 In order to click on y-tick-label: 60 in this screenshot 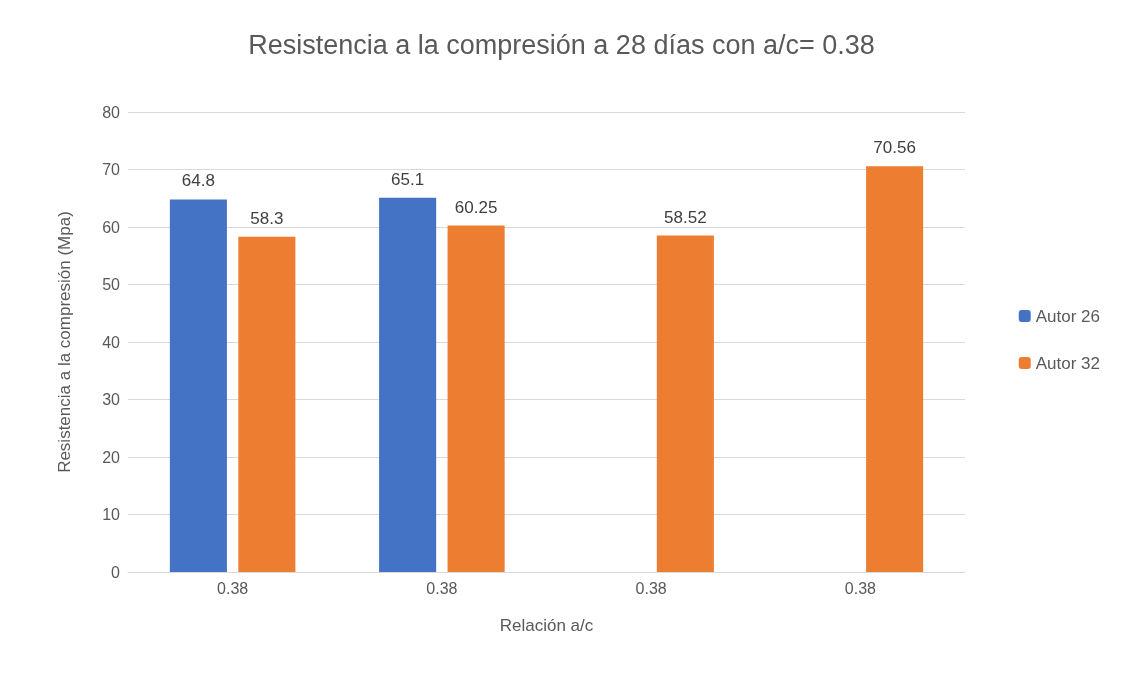, I will do `click(111, 227)`.